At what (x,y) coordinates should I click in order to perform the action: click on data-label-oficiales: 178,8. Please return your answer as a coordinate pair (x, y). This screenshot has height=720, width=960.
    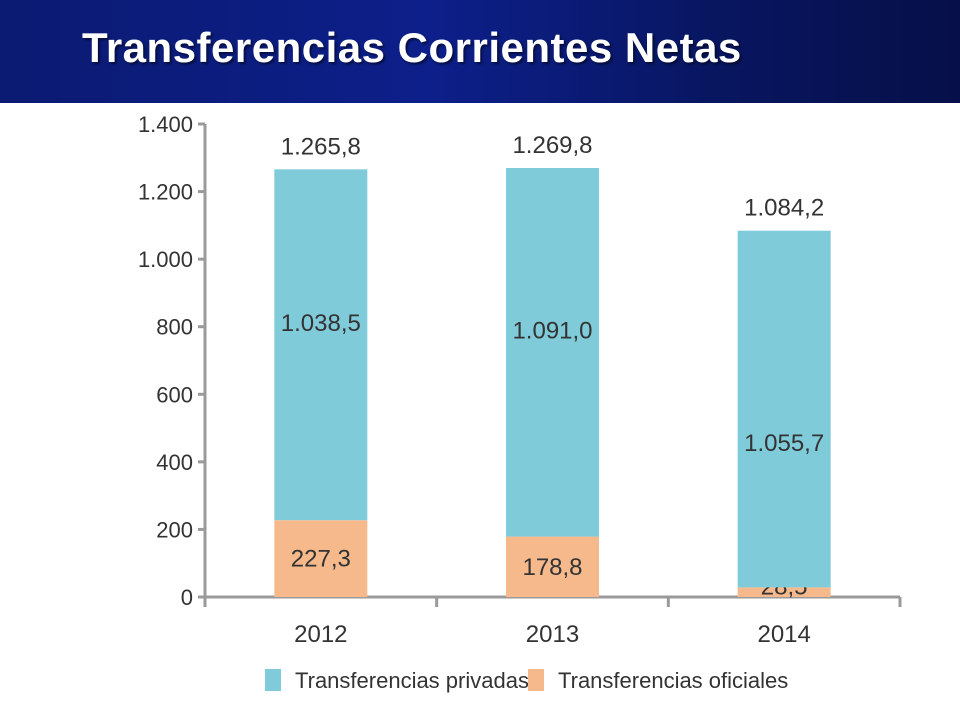
    Looking at the image, I should click on (552, 567).